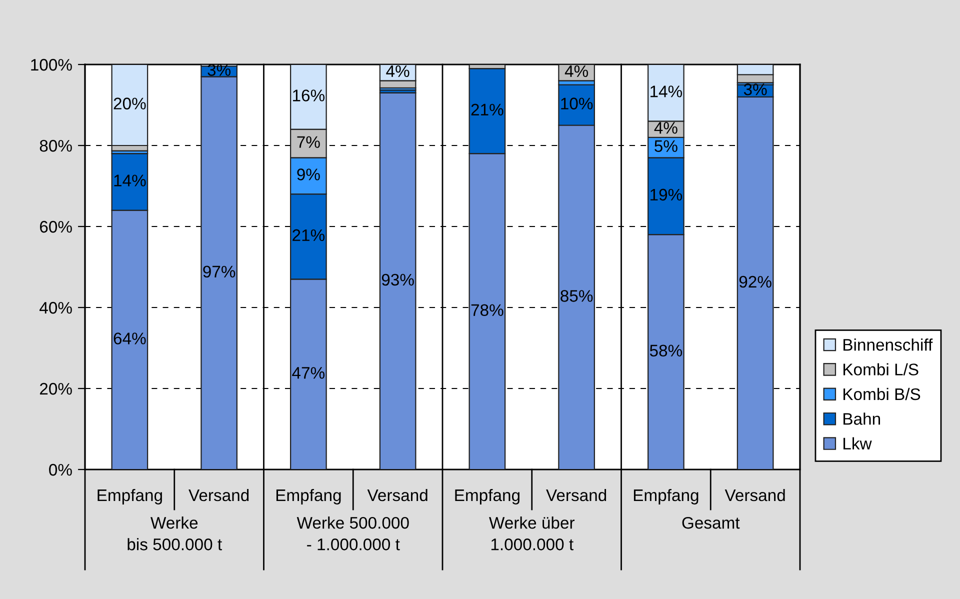  I want to click on data-label: 97%, so click(219, 272).